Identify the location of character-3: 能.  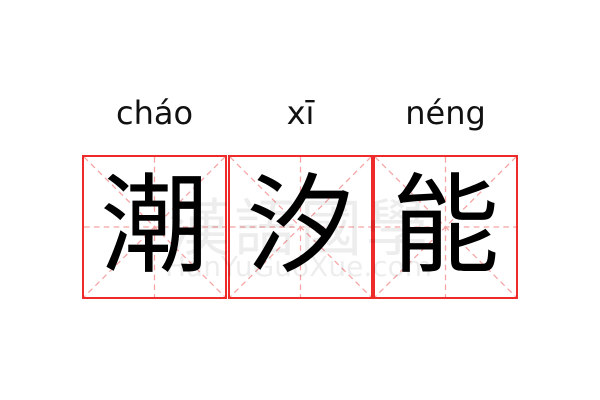
(445, 226).